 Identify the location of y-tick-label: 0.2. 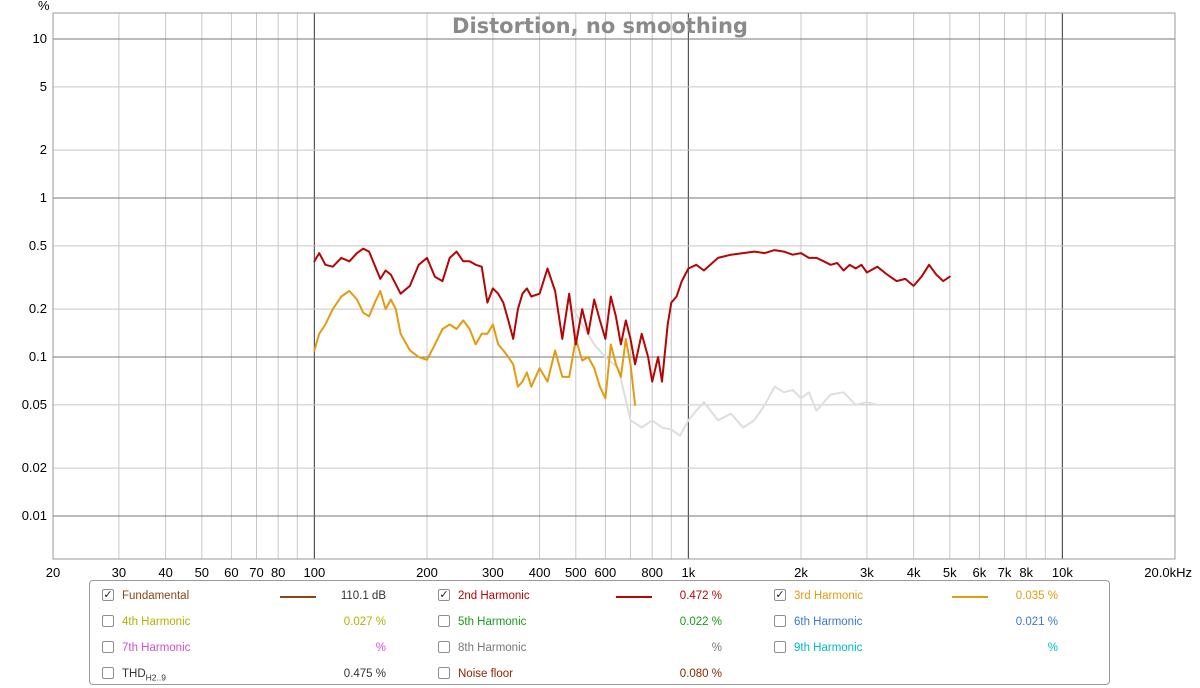
(38, 308).